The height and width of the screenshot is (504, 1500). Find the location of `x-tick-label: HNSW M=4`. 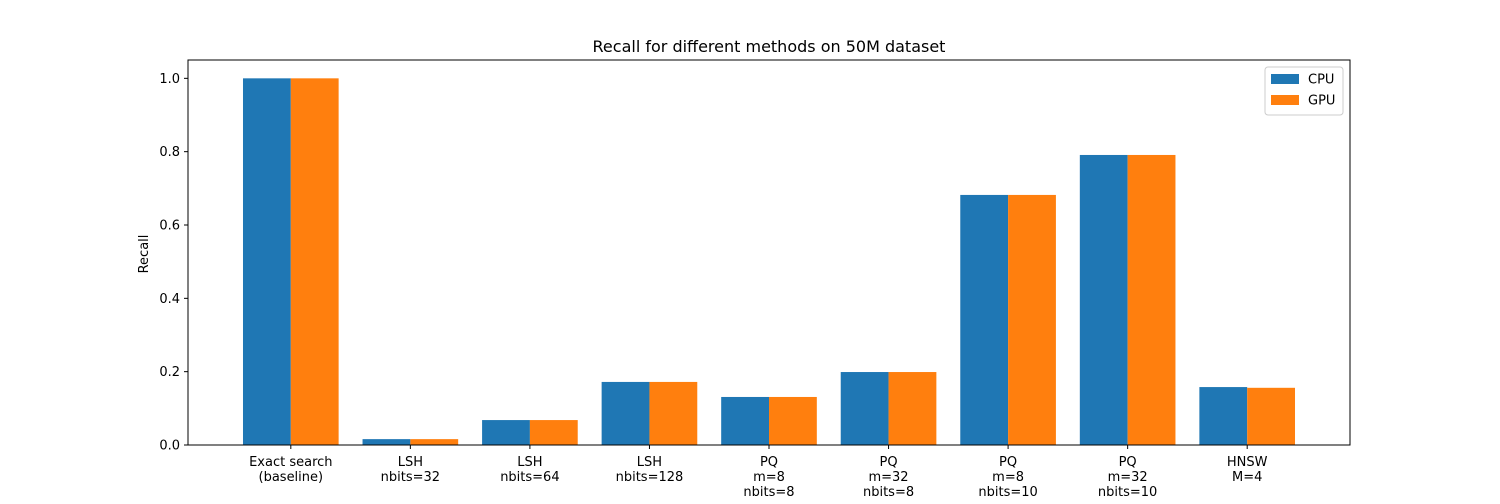

x-tick-label: HNSW M=4 is located at coordinates (1247, 470).